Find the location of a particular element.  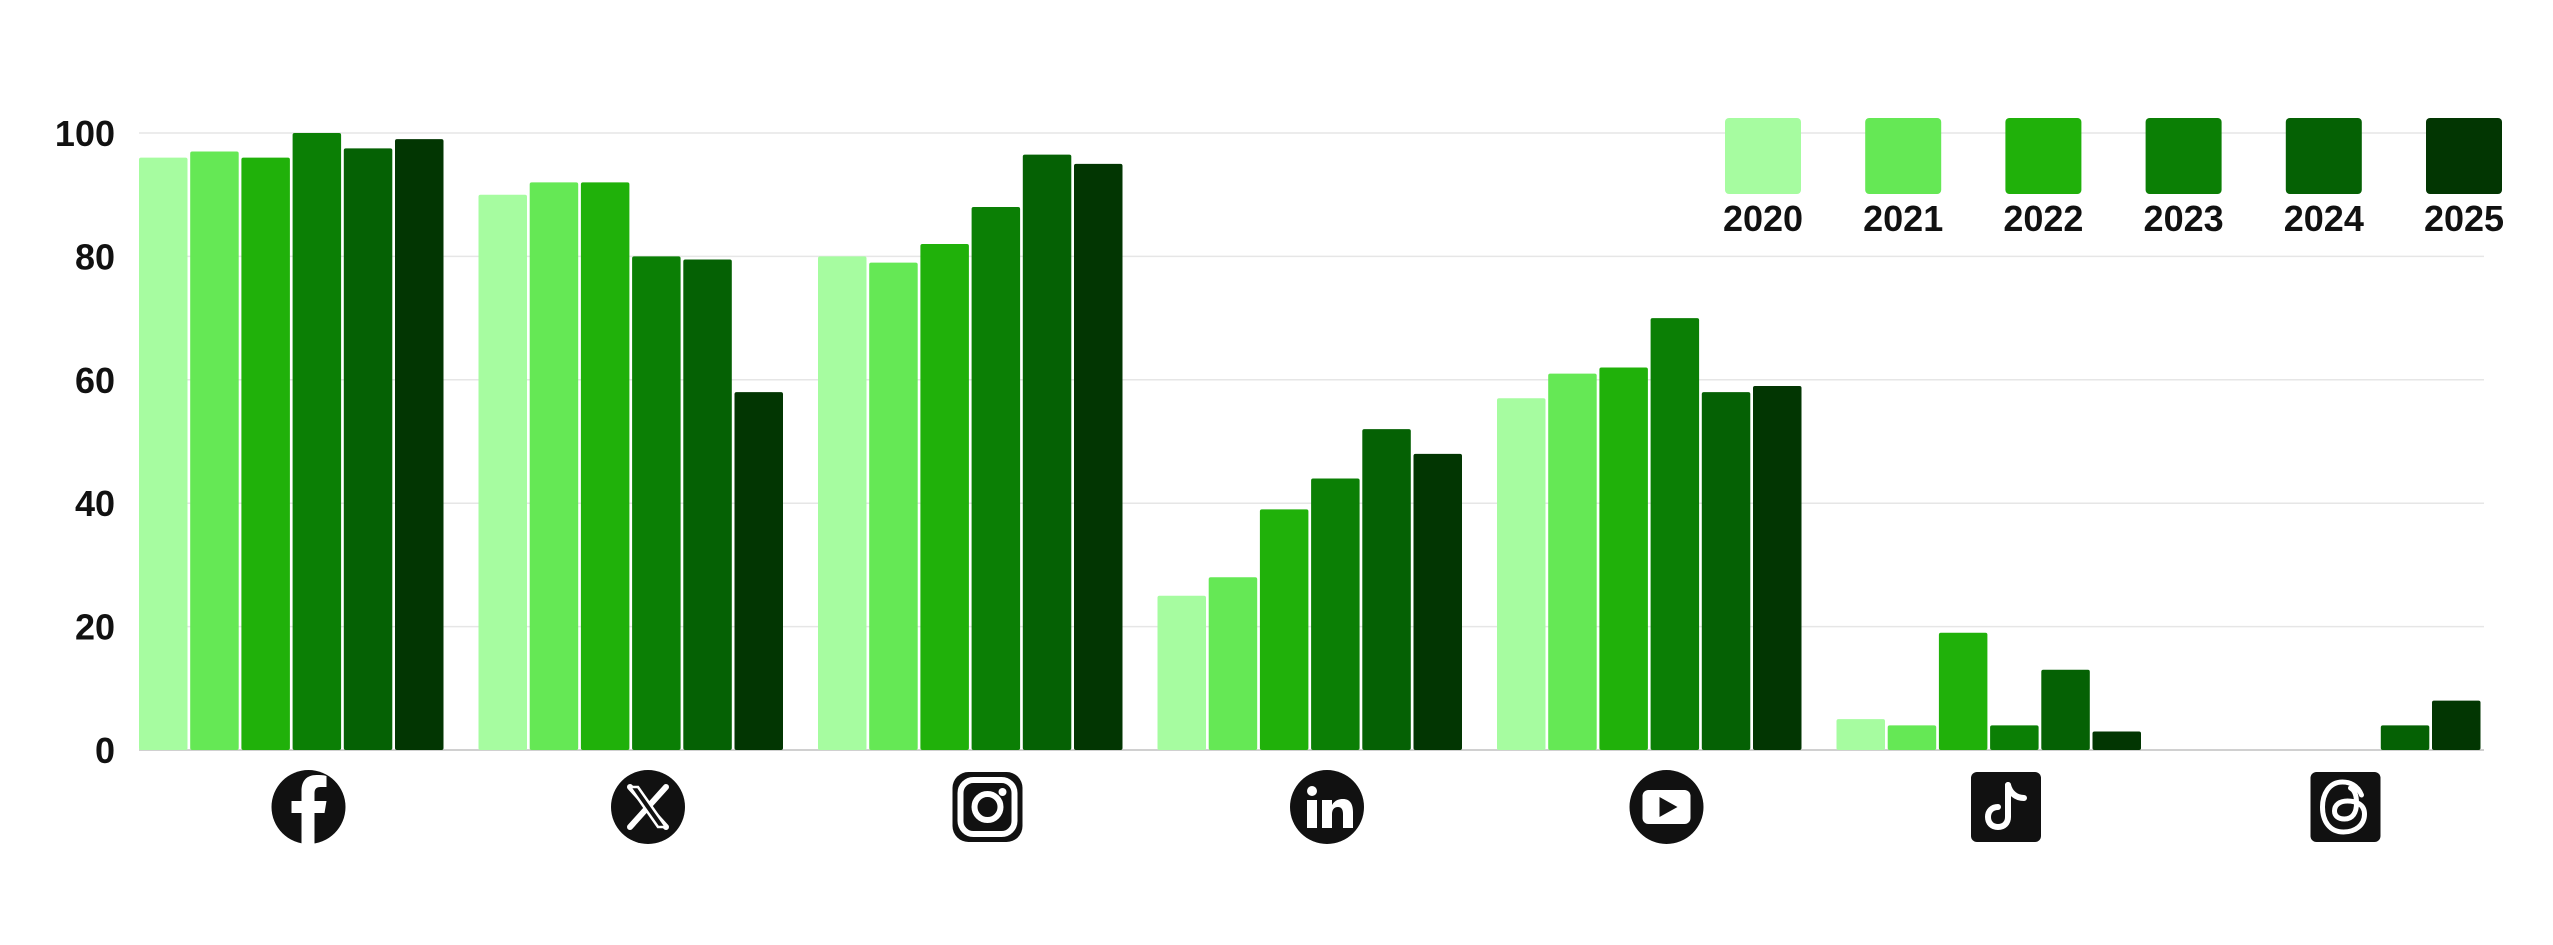

bar-facebook-2025 is located at coordinates (419, 445).